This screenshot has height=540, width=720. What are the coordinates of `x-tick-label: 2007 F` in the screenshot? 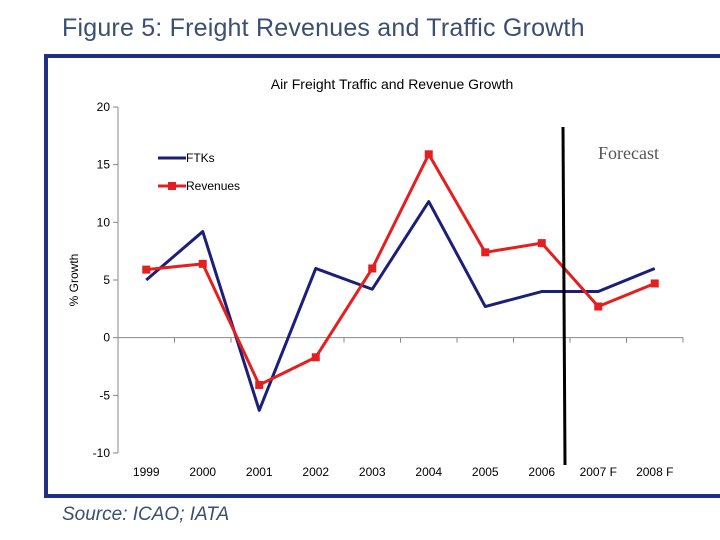 It's located at (598, 472).